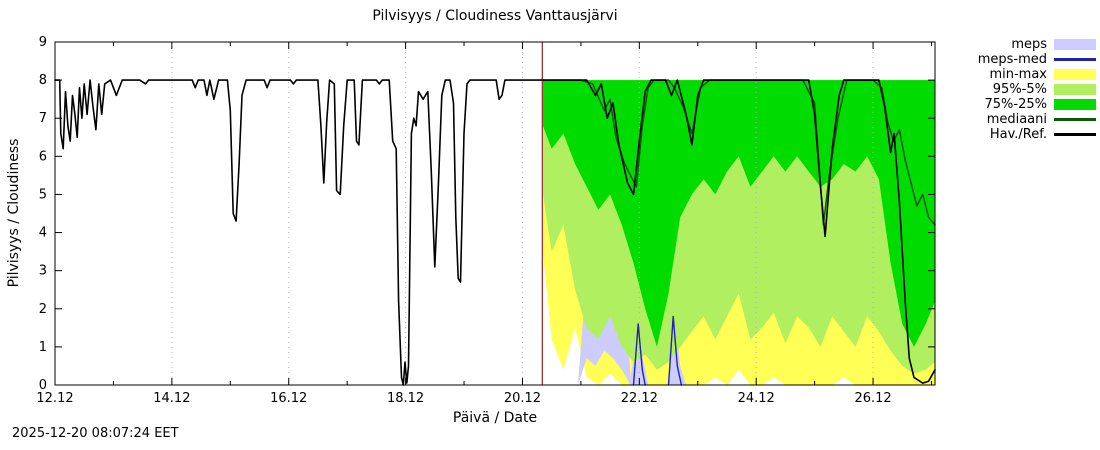 This screenshot has height=450, width=1100. Describe the element at coordinates (43, 309) in the screenshot. I see `y-tick-label: 2` at that location.